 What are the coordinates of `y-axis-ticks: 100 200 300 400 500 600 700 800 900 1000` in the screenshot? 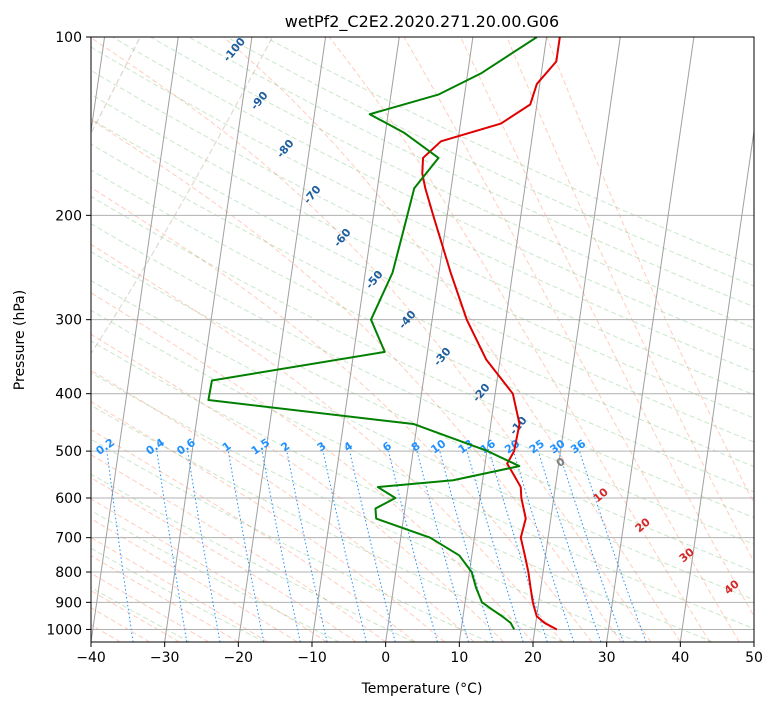 It's located at (68, 334).